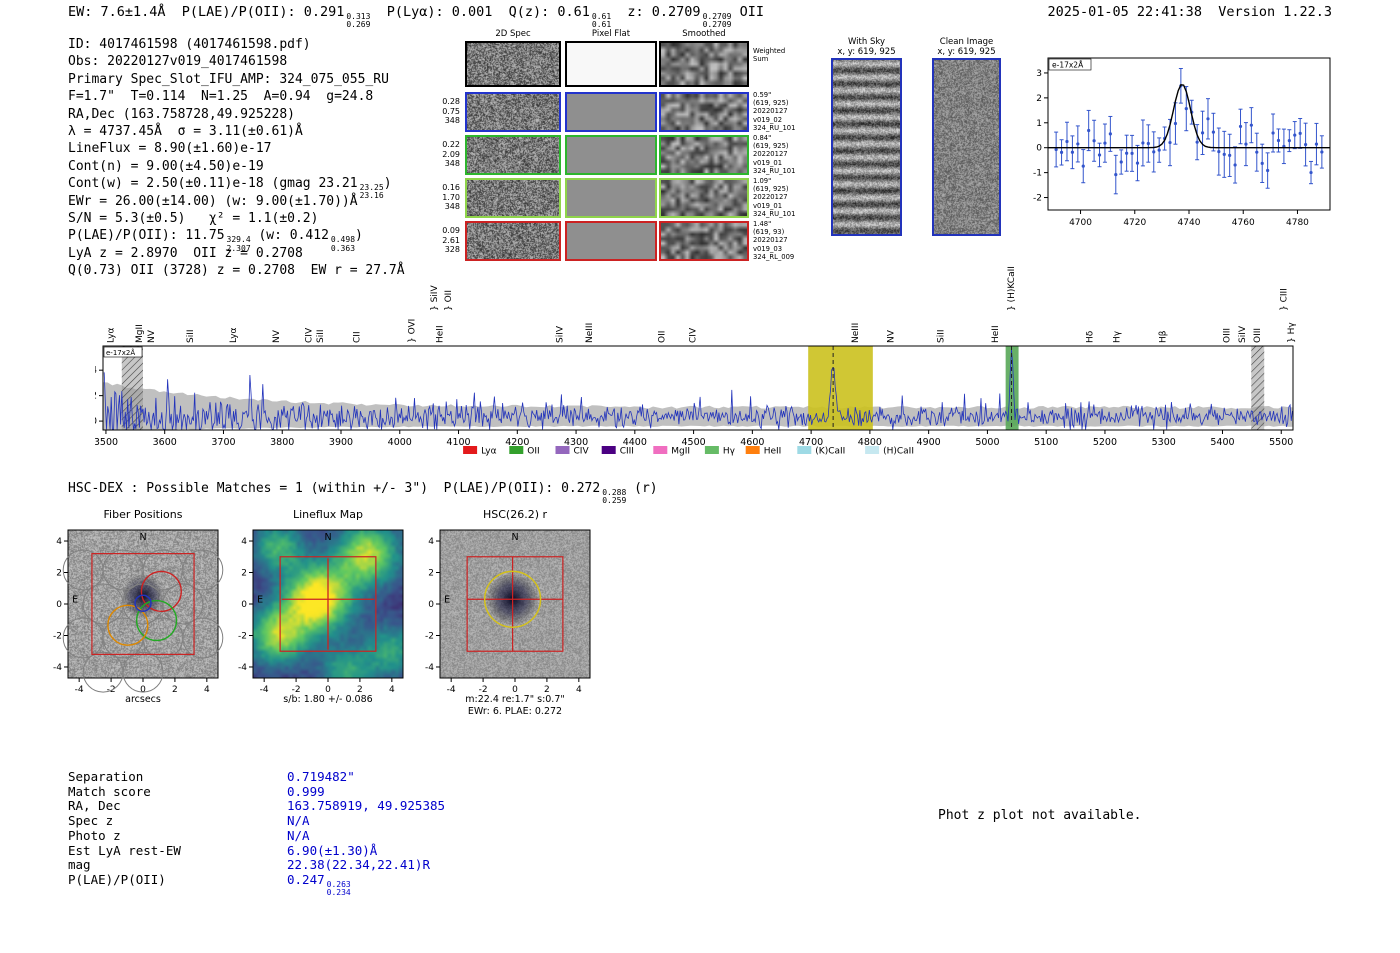 The width and height of the screenshot is (1400, 953). What do you see at coordinates (774, 111) in the screenshot?
I see `cutout-row-right-label: 0.59" (619, 925) 20220127 v019_02 324_RU_101` at bounding box center [774, 111].